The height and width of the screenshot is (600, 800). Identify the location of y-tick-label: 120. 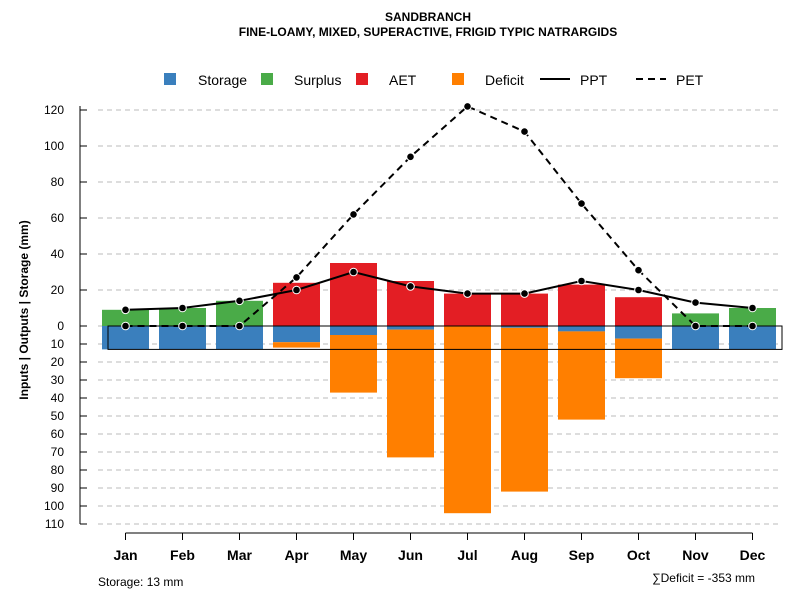
(54, 110).